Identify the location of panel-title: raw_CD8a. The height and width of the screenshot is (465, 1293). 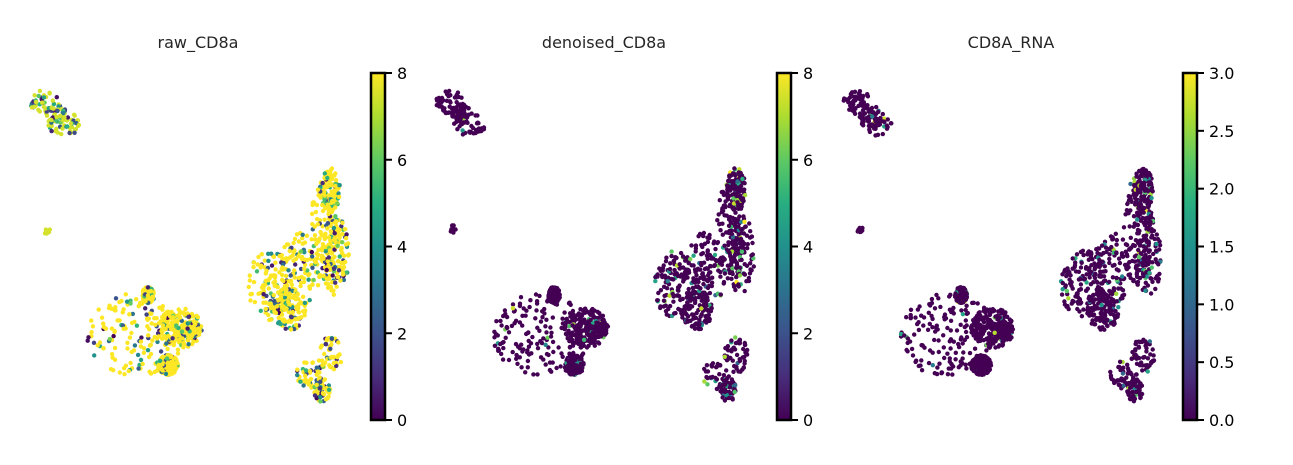
(198, 43).